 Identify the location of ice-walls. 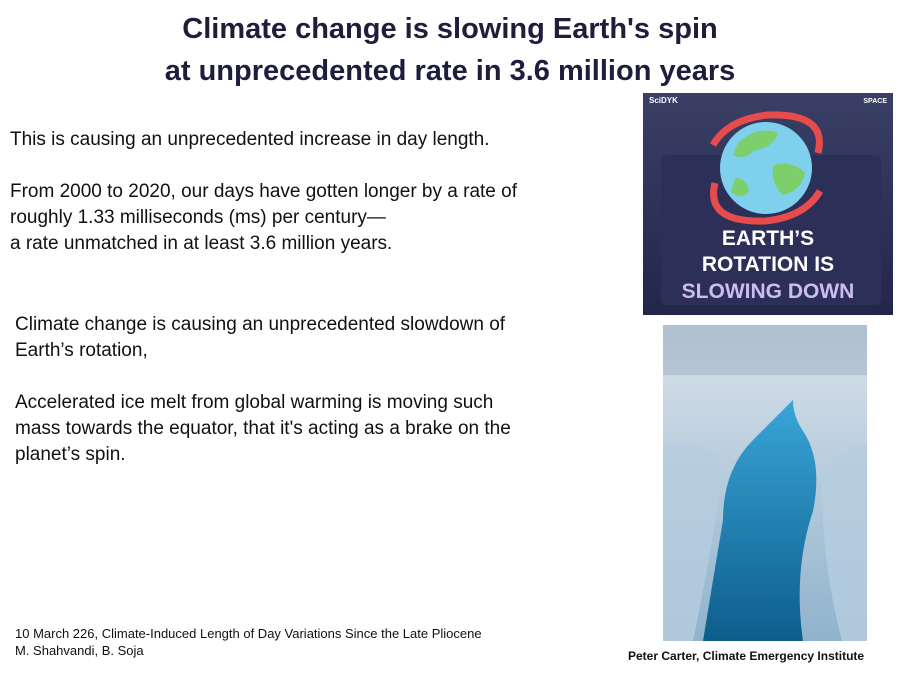
(765, 541).